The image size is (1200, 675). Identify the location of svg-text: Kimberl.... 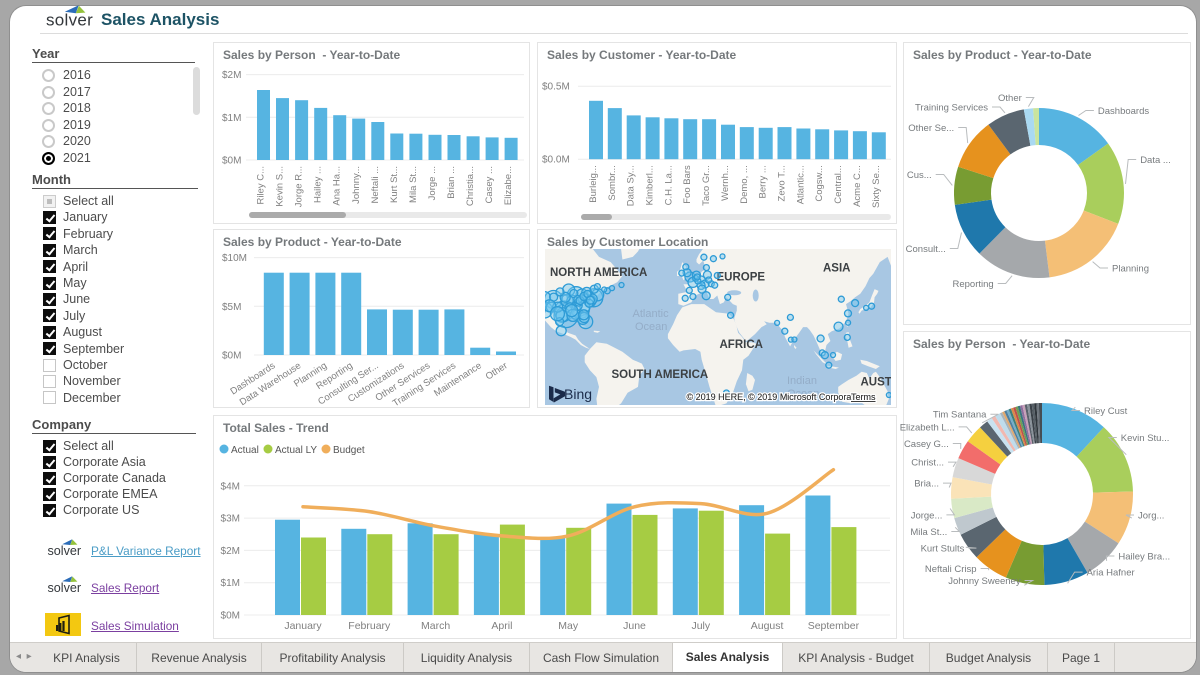
(650, 185).